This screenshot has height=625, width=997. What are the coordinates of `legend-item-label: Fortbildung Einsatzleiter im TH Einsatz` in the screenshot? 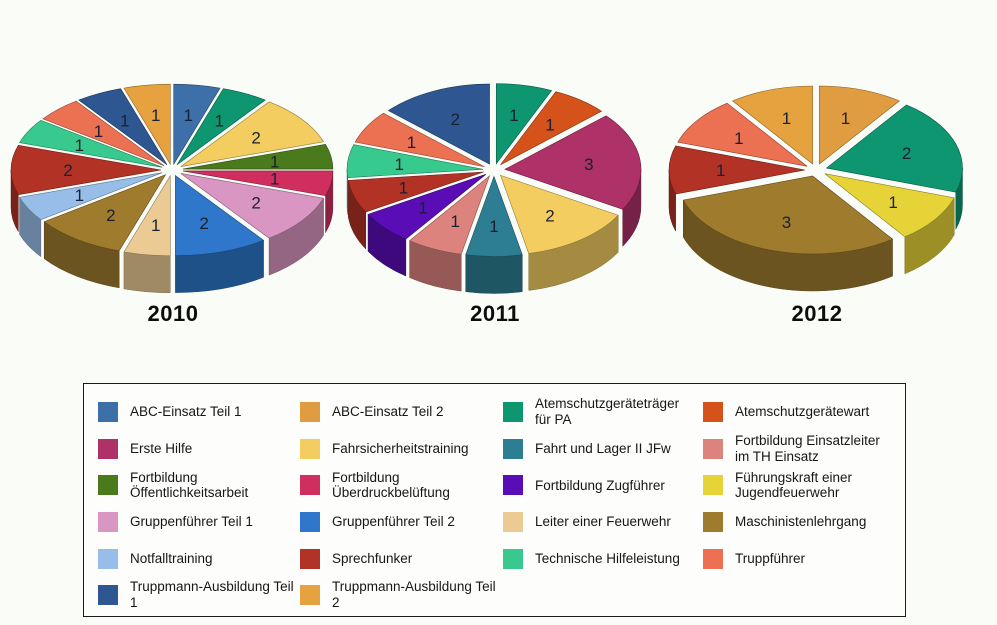 It's located at (807, 448).